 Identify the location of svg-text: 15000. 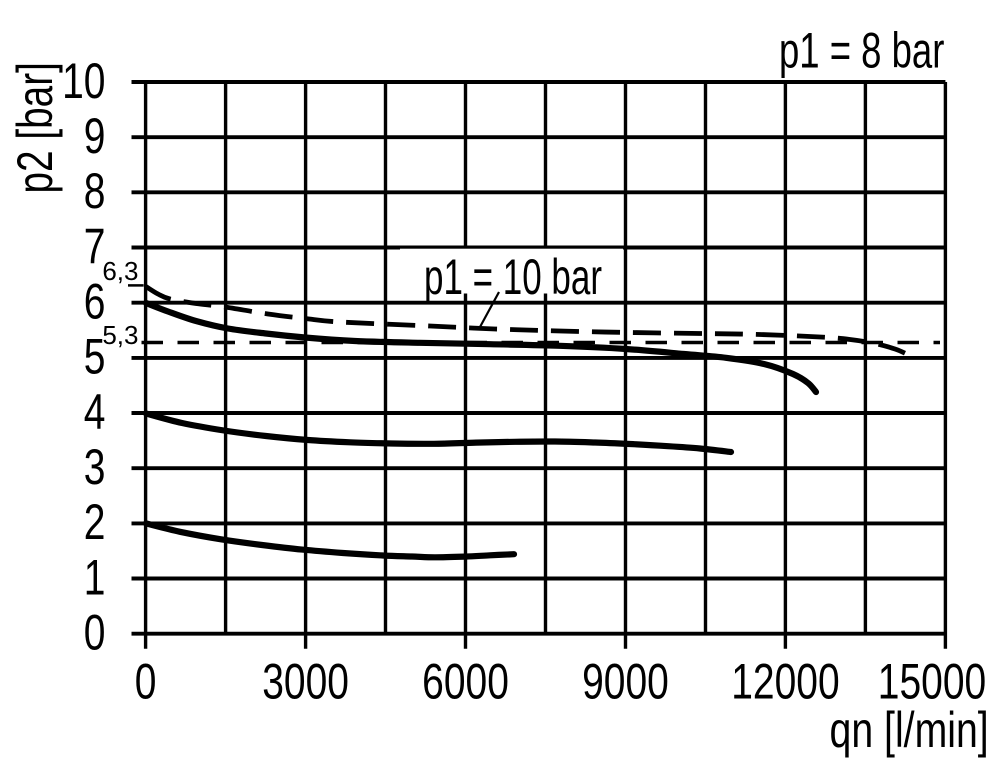
(932, 681).